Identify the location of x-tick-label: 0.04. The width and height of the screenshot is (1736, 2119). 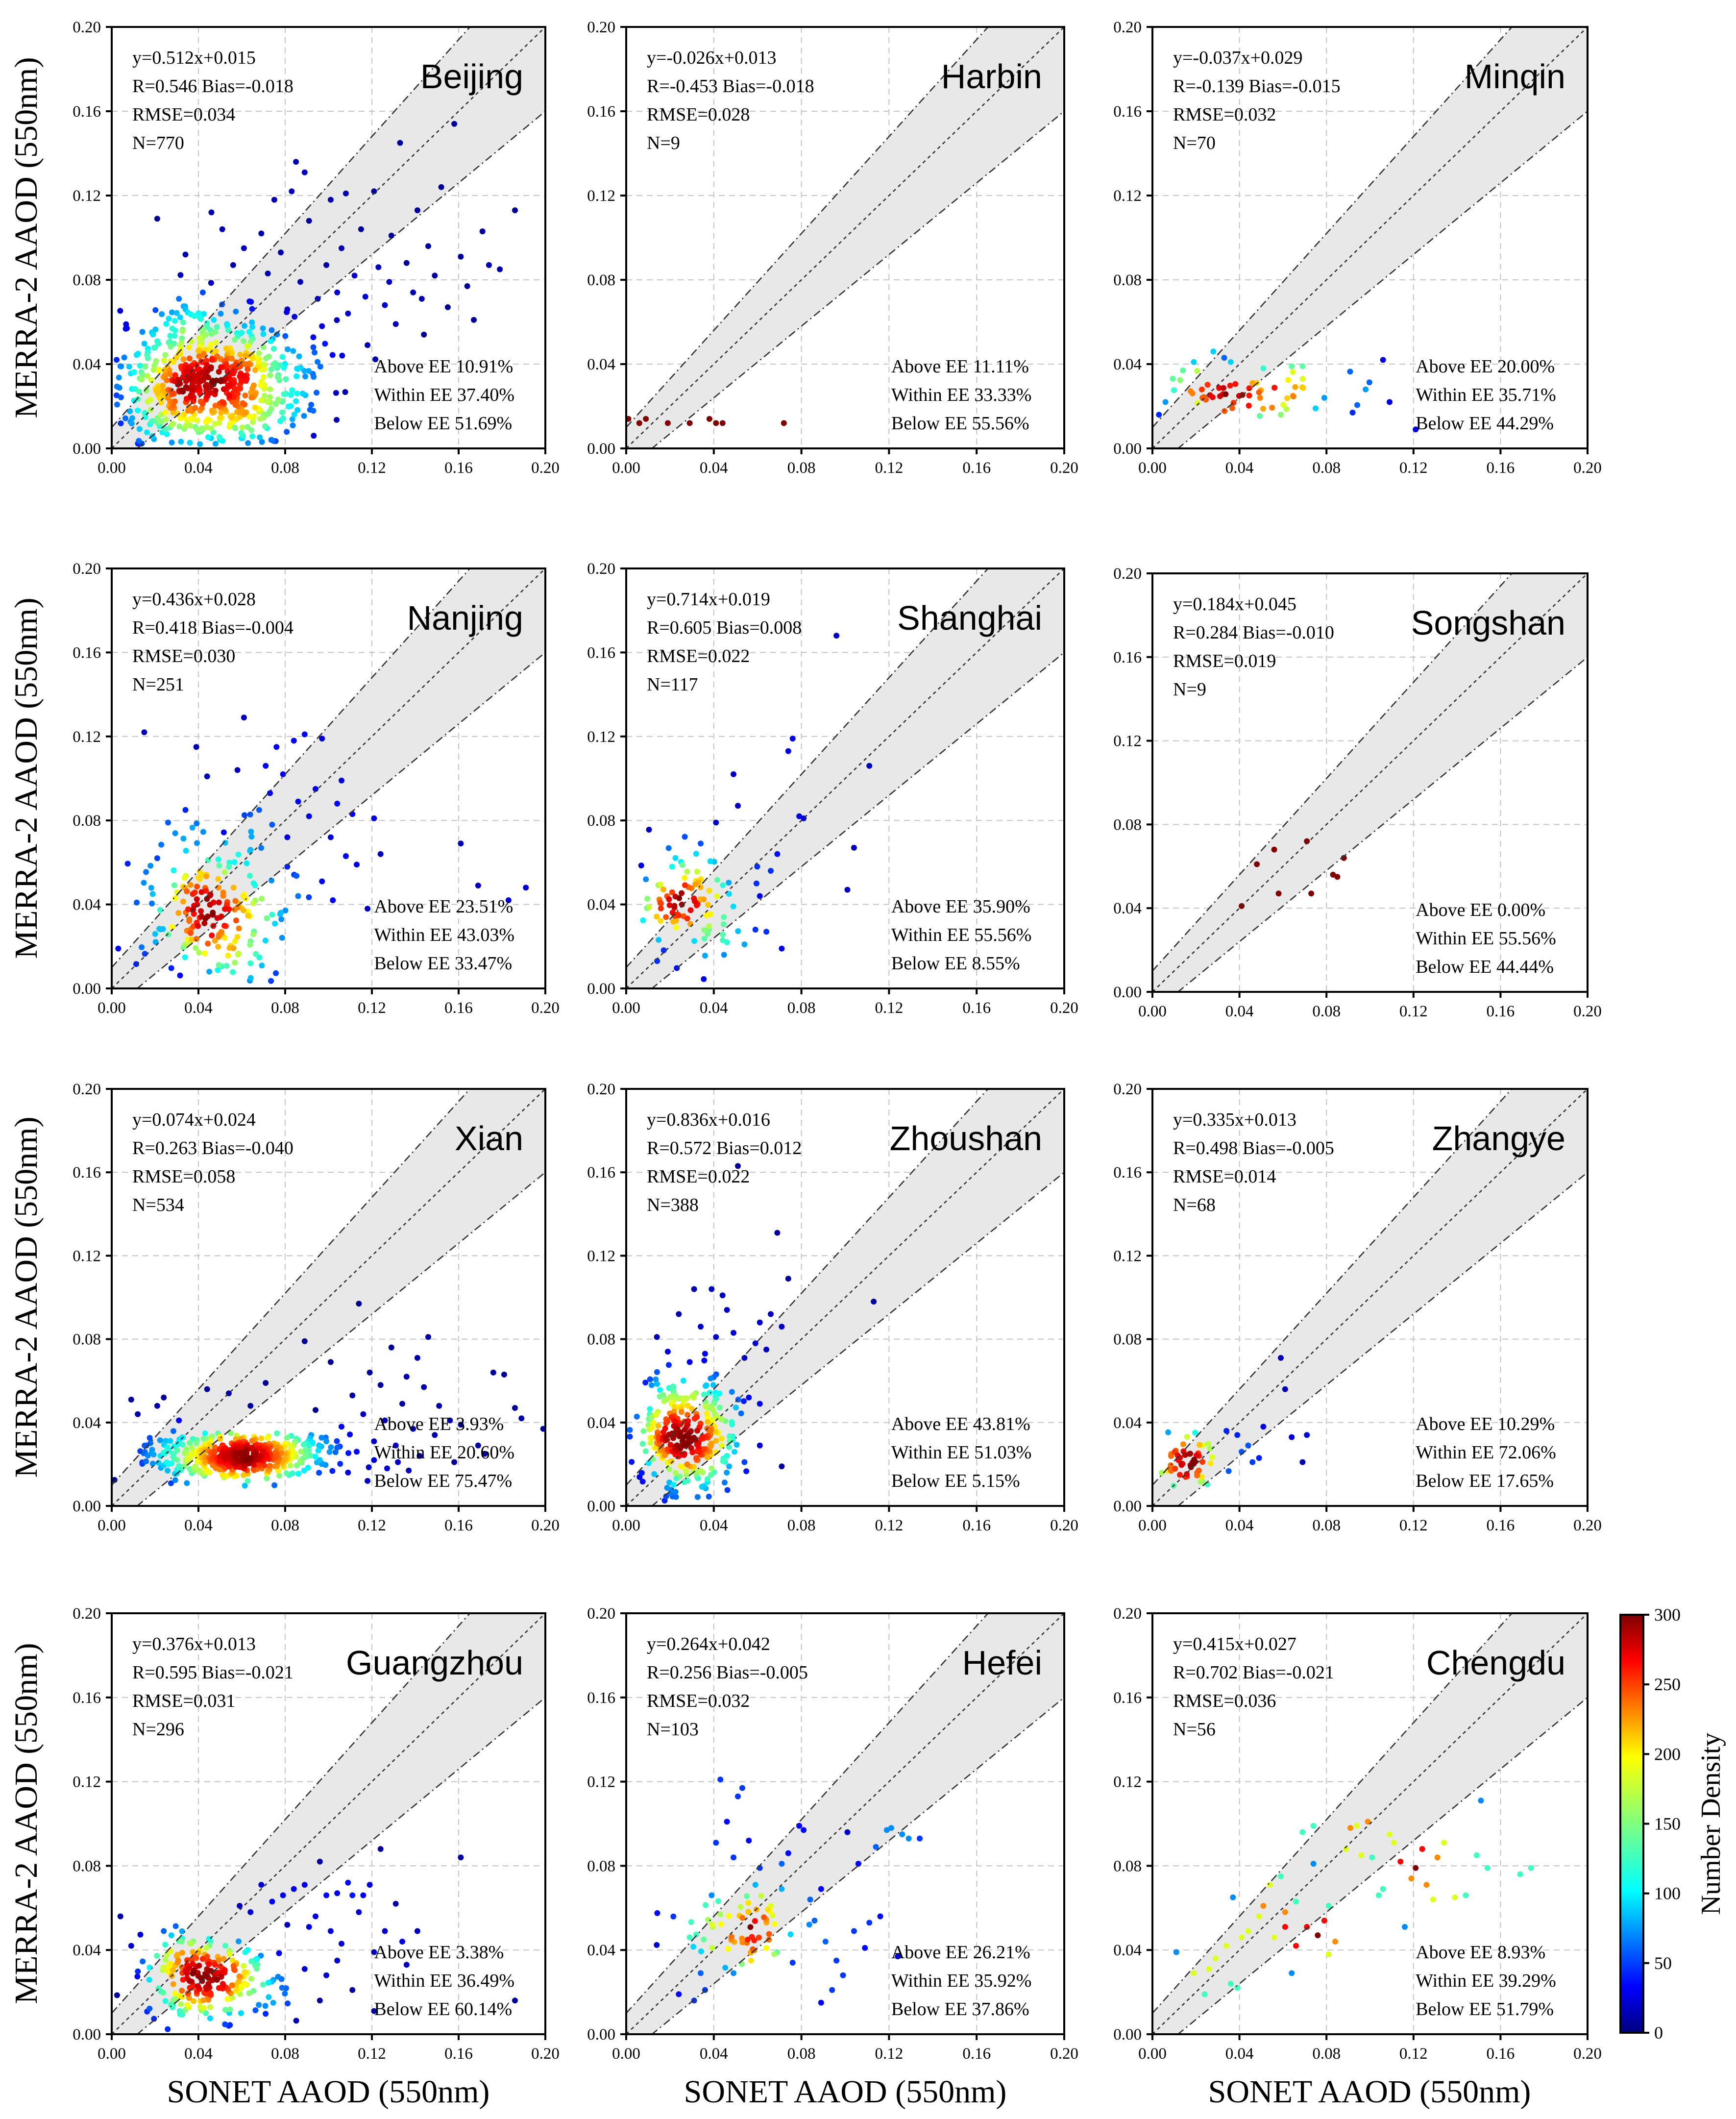
(199, 1008).